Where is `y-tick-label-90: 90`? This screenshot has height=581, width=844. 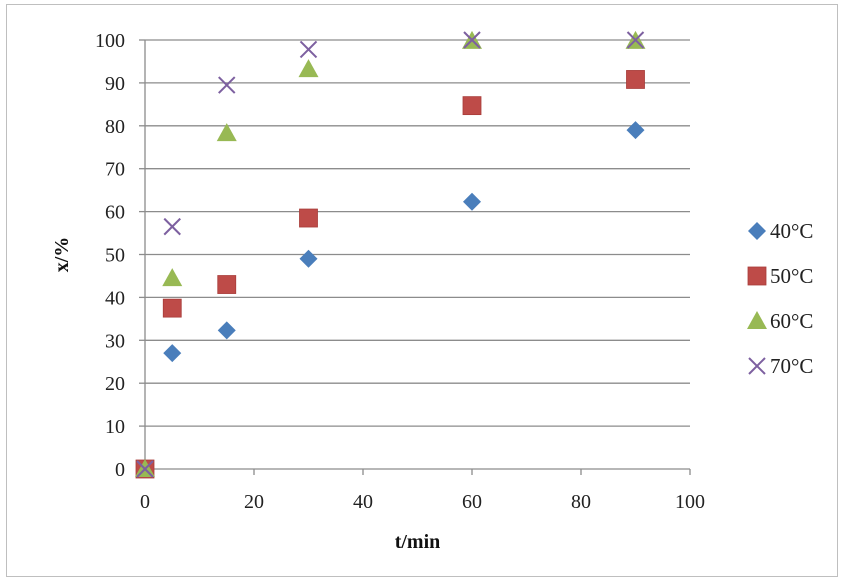
y-tick-label-90: 90 is located at coordinates (115, 84).